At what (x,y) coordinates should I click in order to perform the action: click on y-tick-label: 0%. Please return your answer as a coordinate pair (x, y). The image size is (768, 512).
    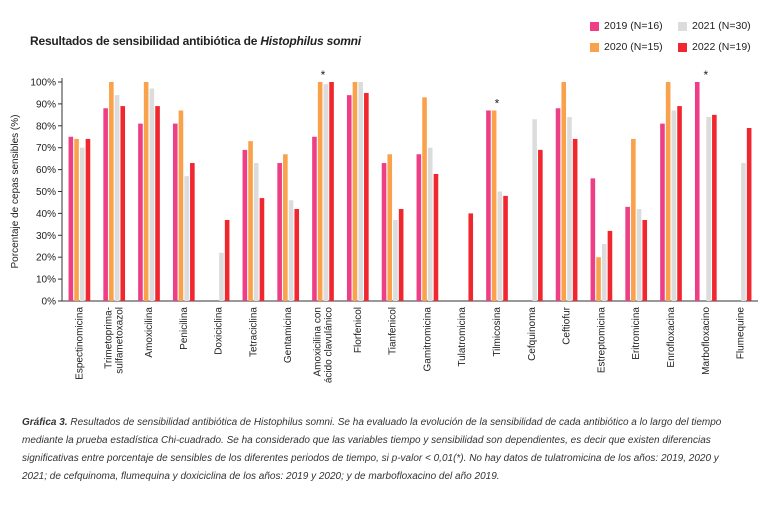
    Looking at the image, I should click on (49, 302).